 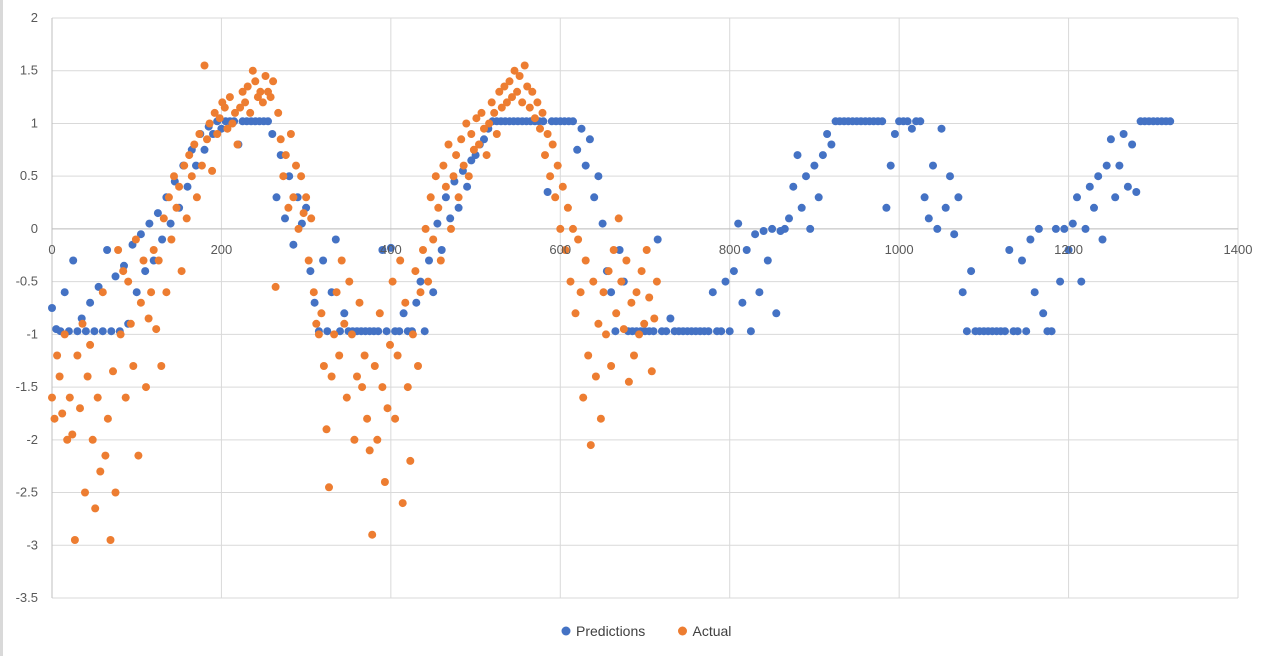 I want to click on x-tick-label: 0, so click(x=51, y=249).